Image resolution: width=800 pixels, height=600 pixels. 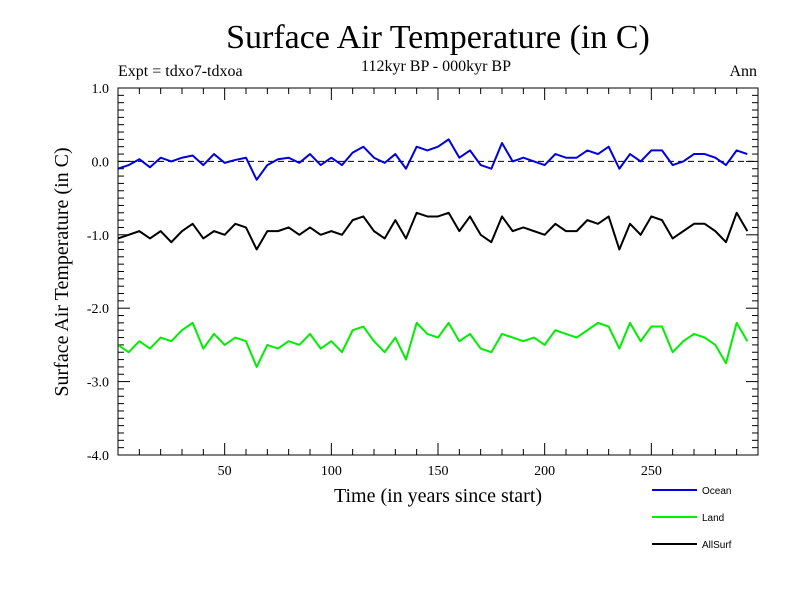 I want to click on y-tick-label: -3.0, so click(x=98, y=383).